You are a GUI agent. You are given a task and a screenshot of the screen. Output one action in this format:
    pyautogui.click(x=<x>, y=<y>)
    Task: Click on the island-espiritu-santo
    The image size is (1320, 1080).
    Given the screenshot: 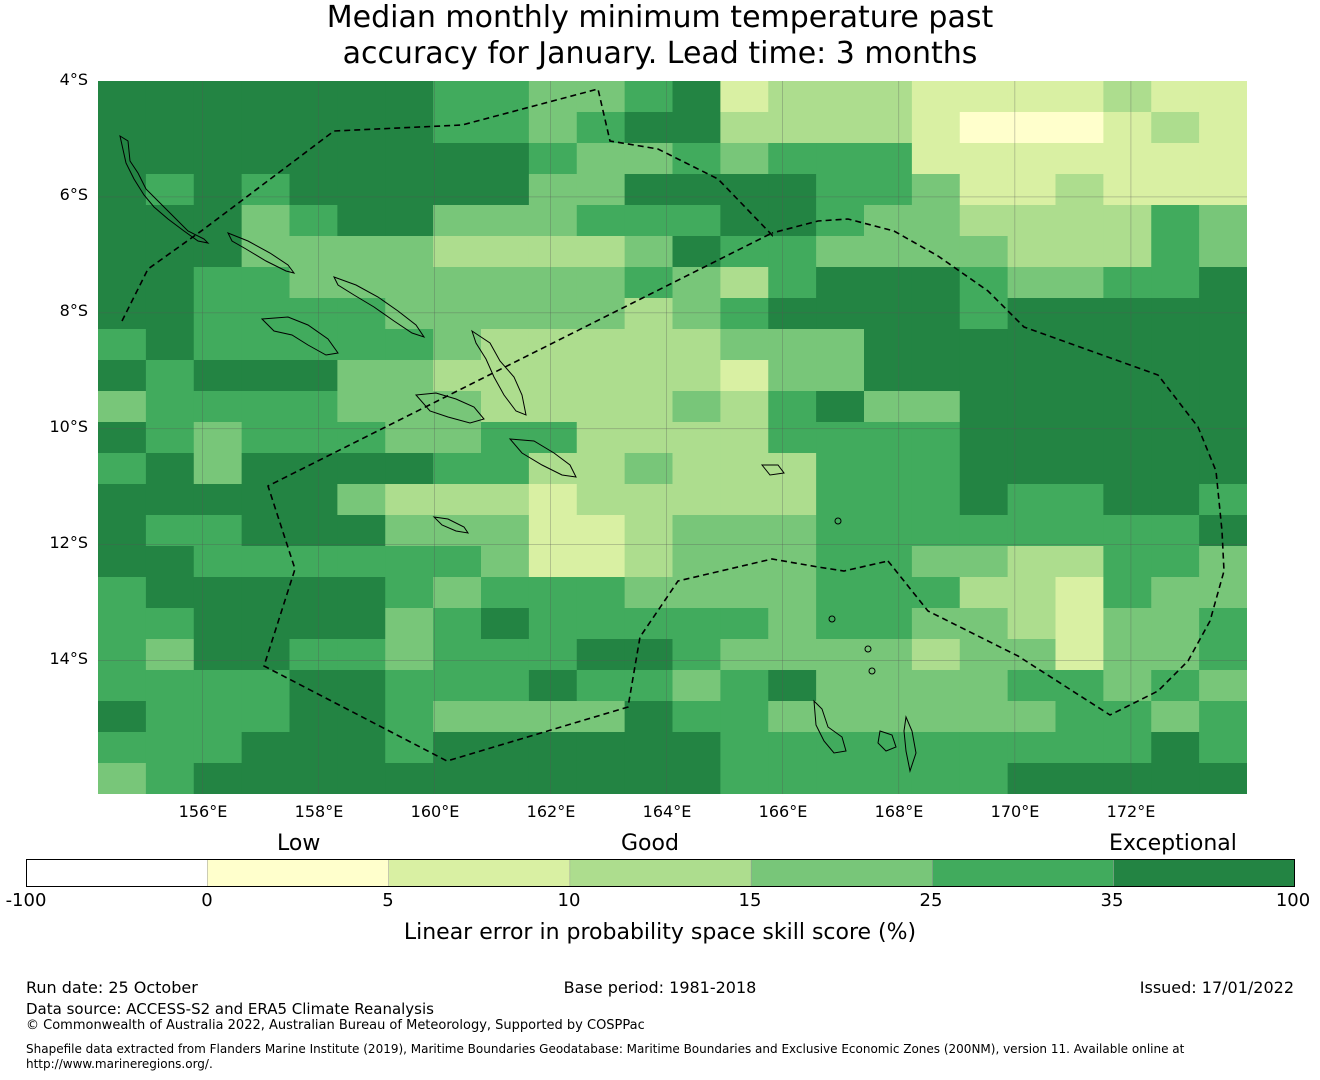 What is the action you would take?
    pyautogui.click(x=830, y=726)
    